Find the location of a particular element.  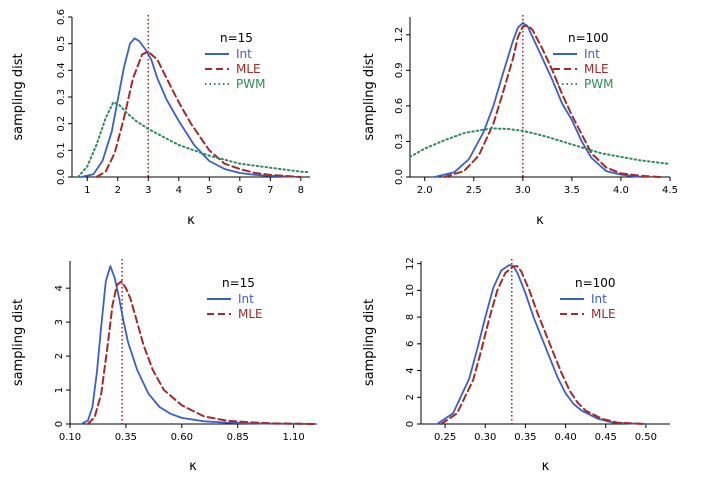

x-tick-label: 2.5 is located at coordinates (474, 190).